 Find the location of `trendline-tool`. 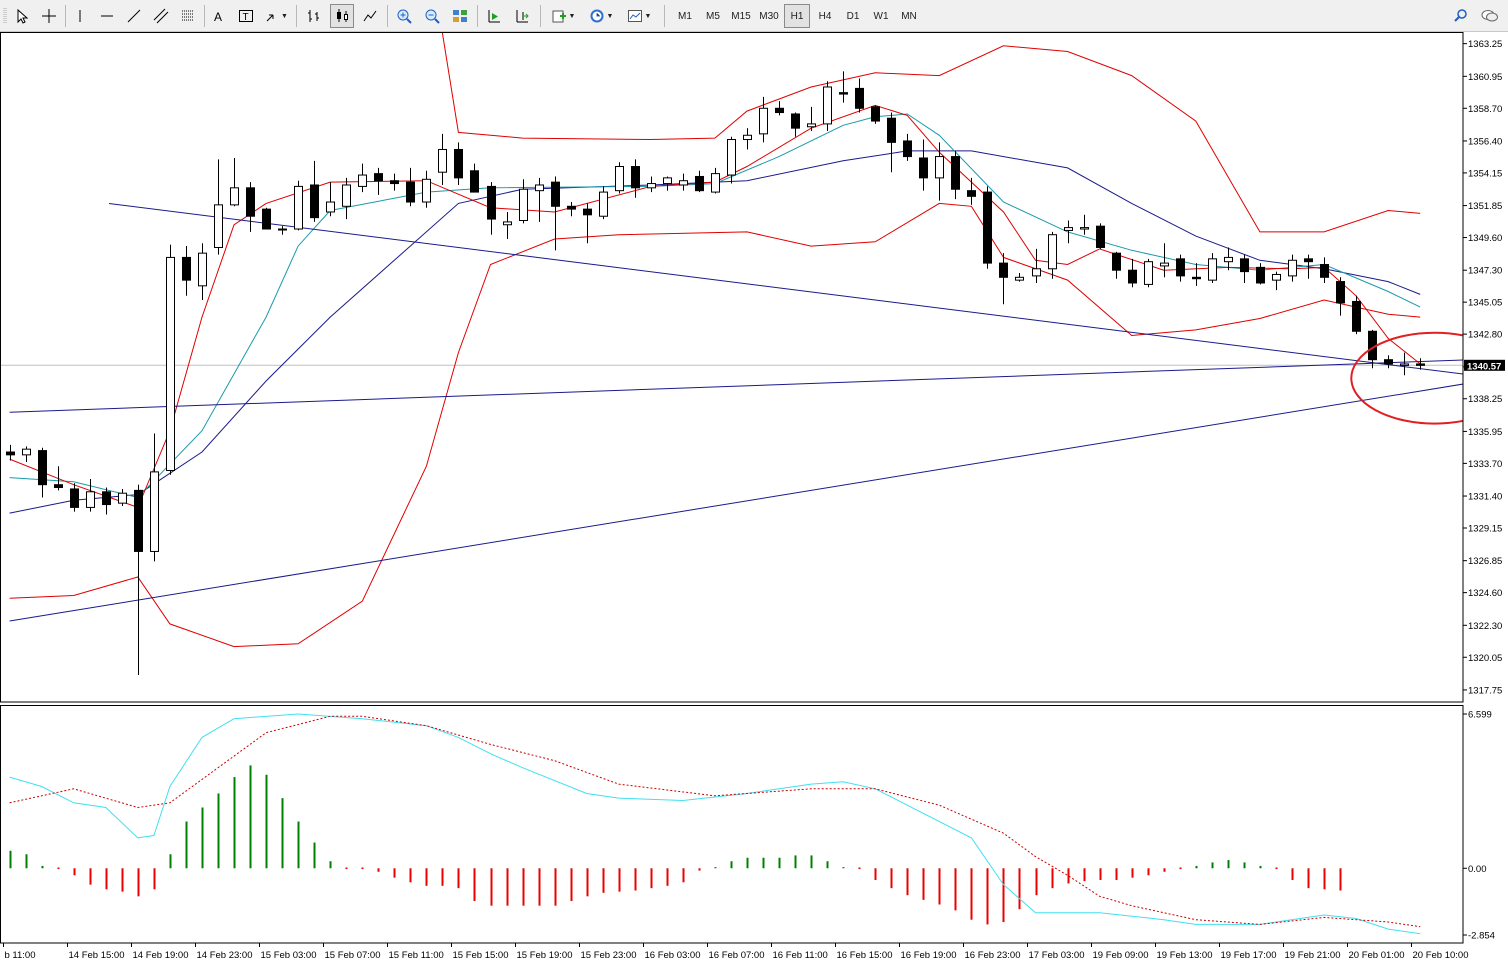

trendline-tool is located at coordinates (134, 16).